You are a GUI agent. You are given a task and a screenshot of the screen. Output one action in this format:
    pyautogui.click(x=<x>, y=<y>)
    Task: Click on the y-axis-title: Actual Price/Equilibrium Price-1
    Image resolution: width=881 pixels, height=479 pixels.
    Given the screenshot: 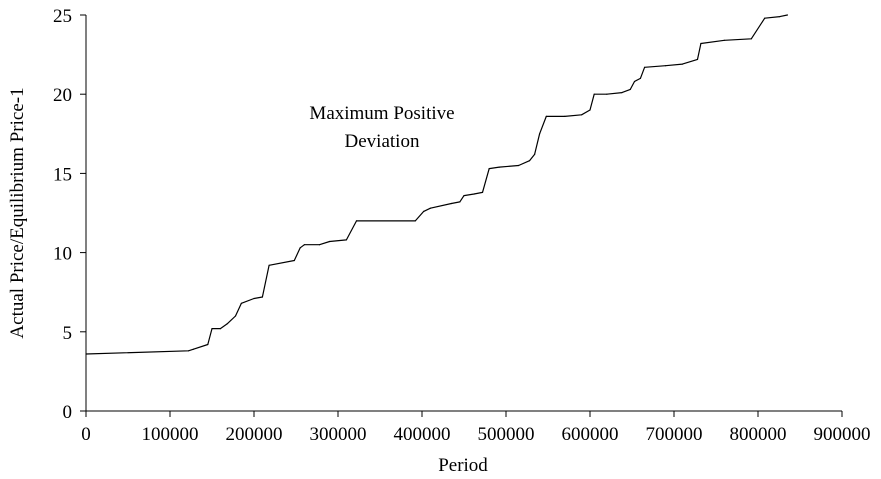 What is the action you would take?
    pyautogui.click(x=17, y=212)
    